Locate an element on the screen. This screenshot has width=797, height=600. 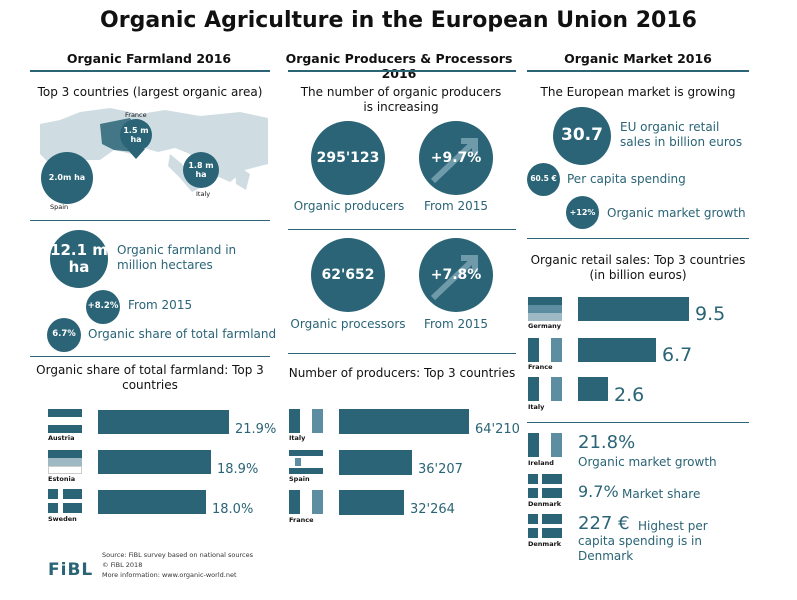
chart-value-austria: 21.9% is located at coordinates (256, 429).